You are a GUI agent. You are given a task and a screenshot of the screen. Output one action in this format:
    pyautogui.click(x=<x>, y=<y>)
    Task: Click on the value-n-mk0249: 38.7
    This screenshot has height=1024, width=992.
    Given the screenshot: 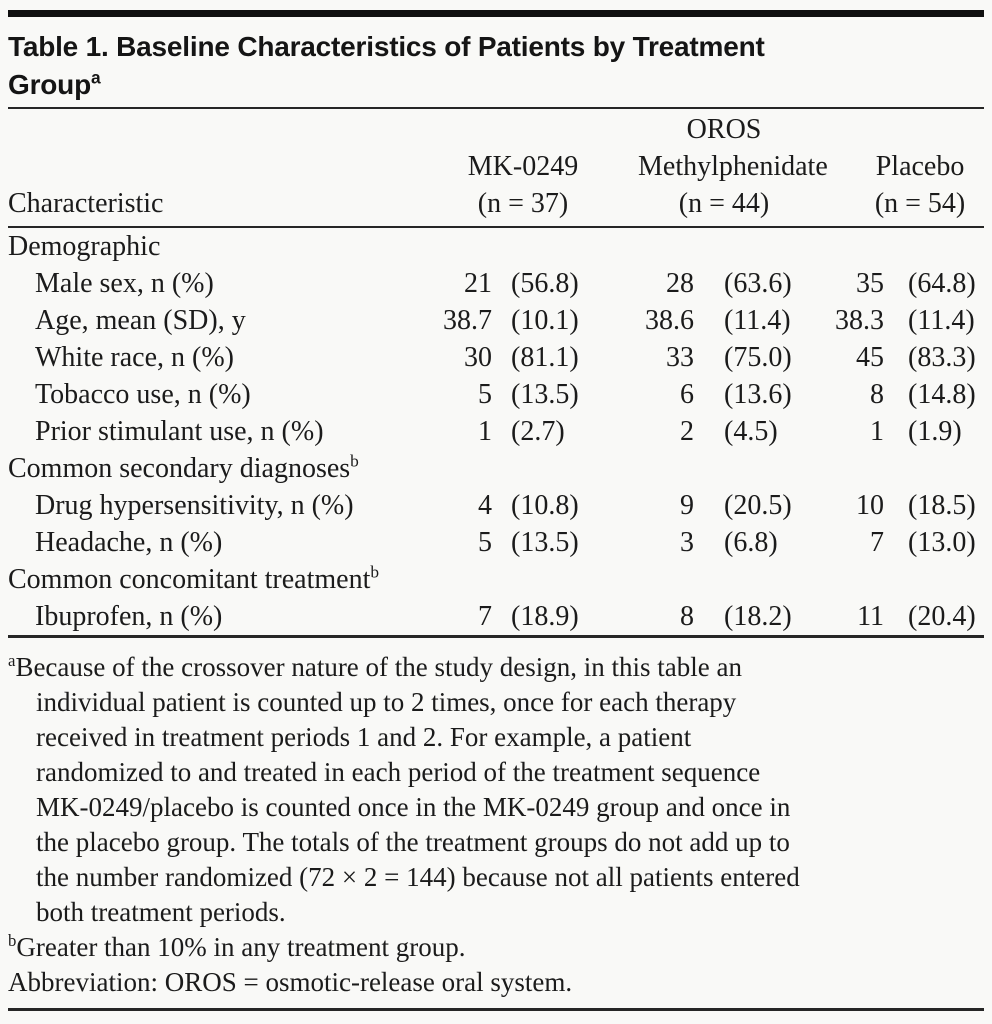 What is the action you would take?
    pyautogui.click(x=467, y=320)
    